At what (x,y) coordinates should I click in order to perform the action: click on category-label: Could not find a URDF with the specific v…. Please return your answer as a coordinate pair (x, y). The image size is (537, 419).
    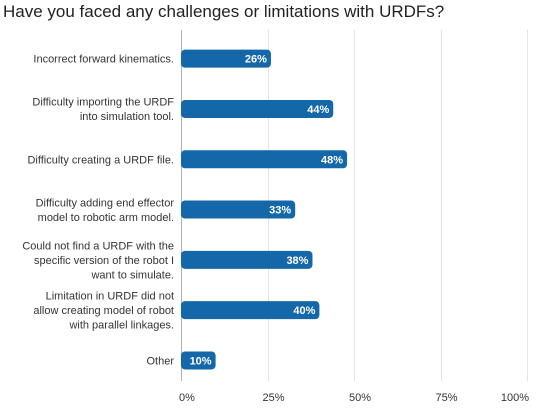
    Looking at the image, I should click on (98, 260).